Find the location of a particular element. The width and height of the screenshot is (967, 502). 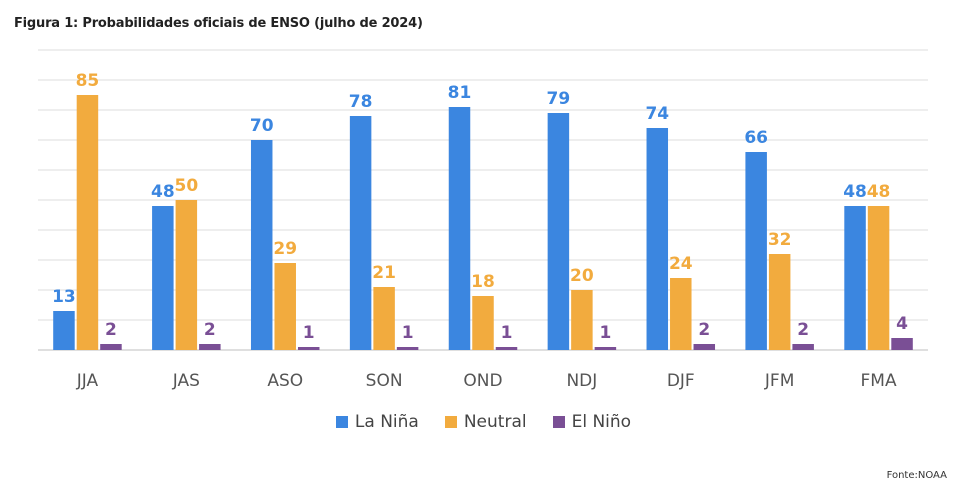

data-label-neutral: 50 is located at coordinates (186, 186).